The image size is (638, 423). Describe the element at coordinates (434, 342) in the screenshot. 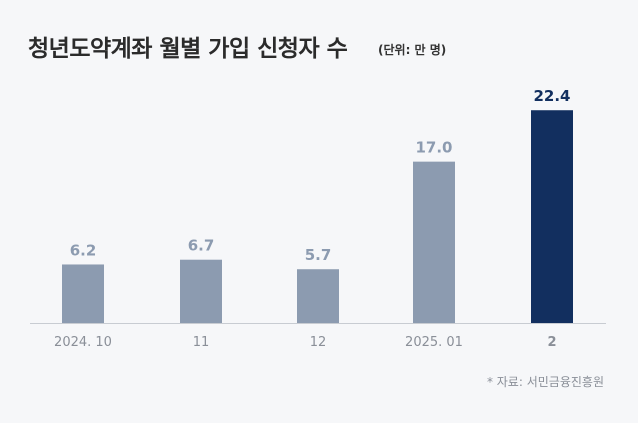

I see `x-tick-label-3: 2025. 01` at that location.